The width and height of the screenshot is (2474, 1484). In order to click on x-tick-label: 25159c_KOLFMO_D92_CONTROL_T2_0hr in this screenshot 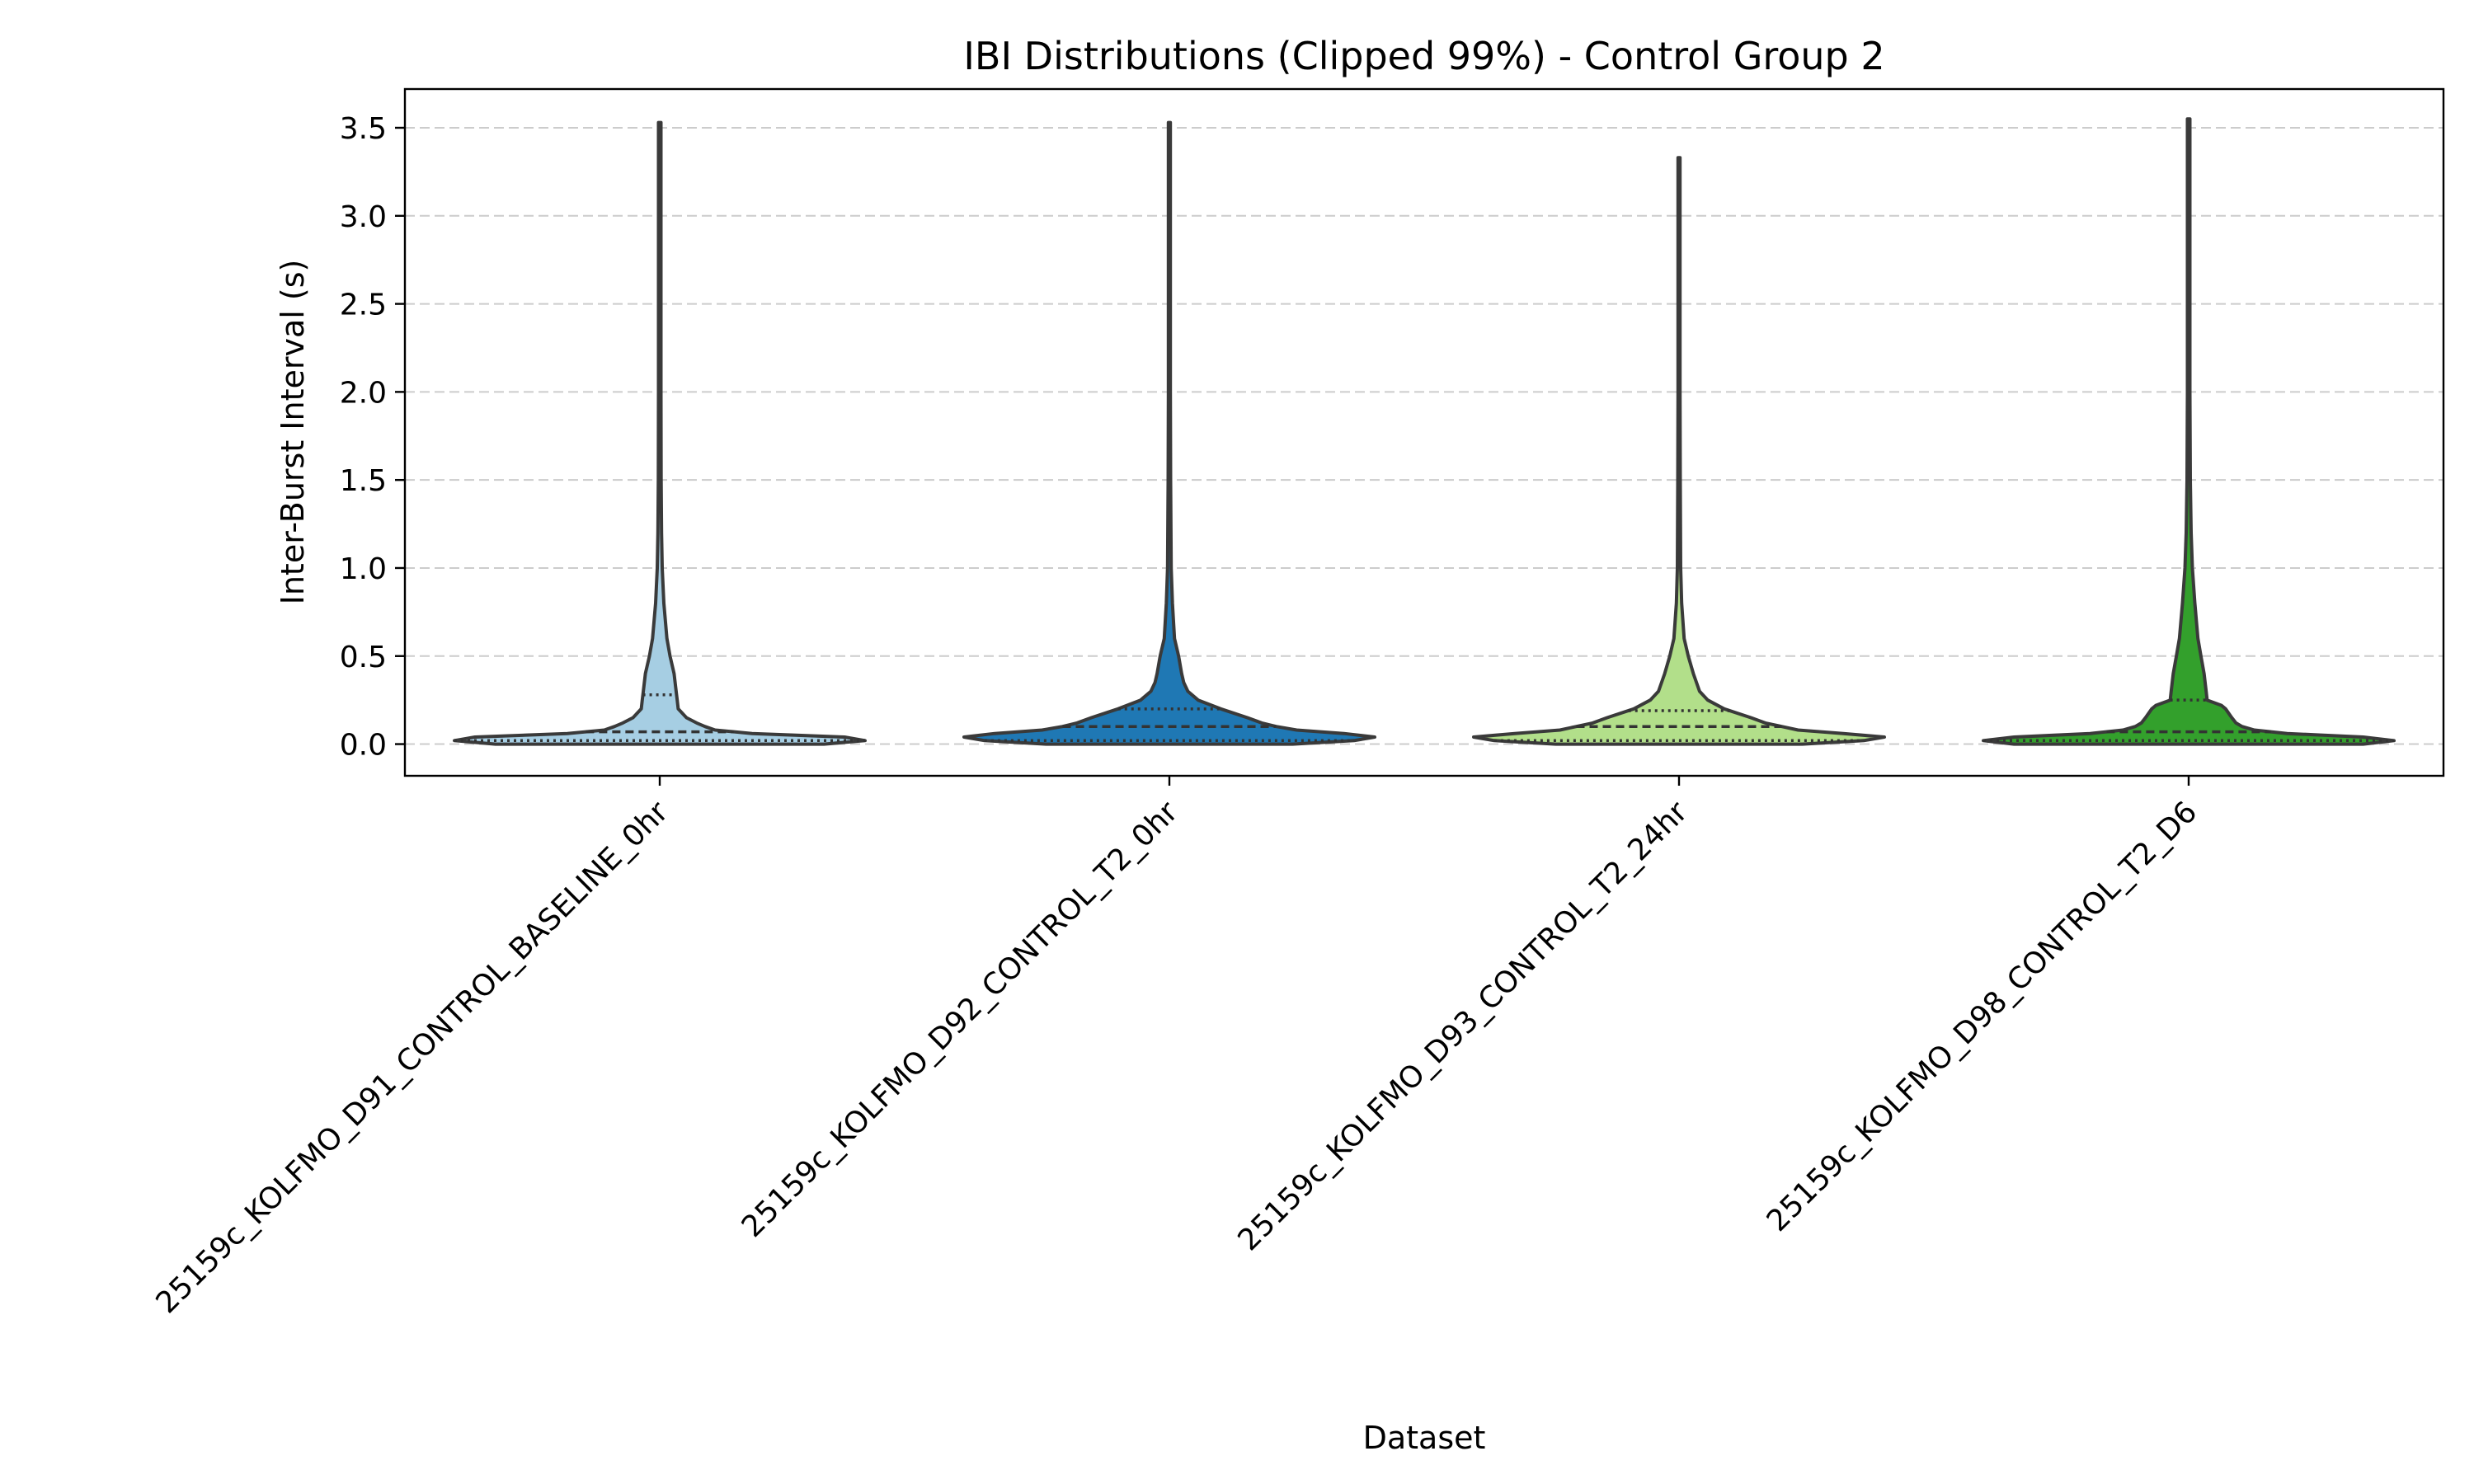, I will do `click(960, 1019)`.